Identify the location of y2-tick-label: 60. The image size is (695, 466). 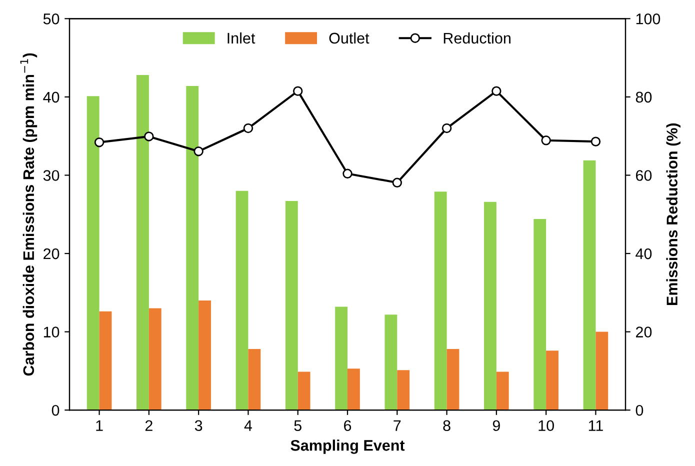
(644, 175).